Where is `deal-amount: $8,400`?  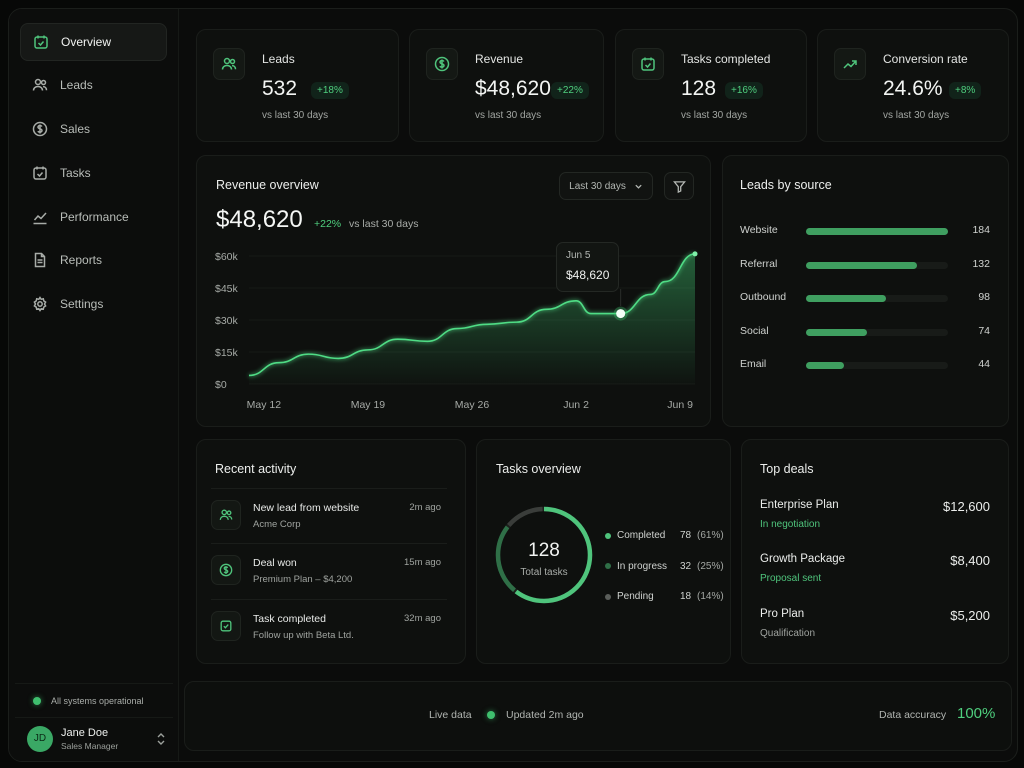
deal-amount: $8,400 is located at coordinates (970, 560).